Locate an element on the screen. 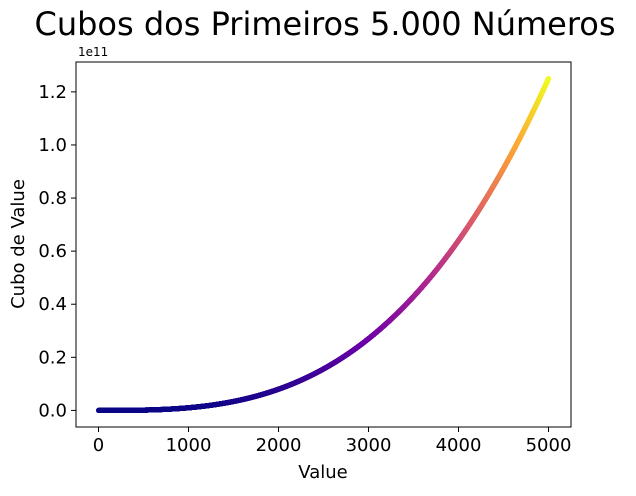  chart-title: Cubos dos Primeiros 5.000 Números is located at coordinates (324, 24).